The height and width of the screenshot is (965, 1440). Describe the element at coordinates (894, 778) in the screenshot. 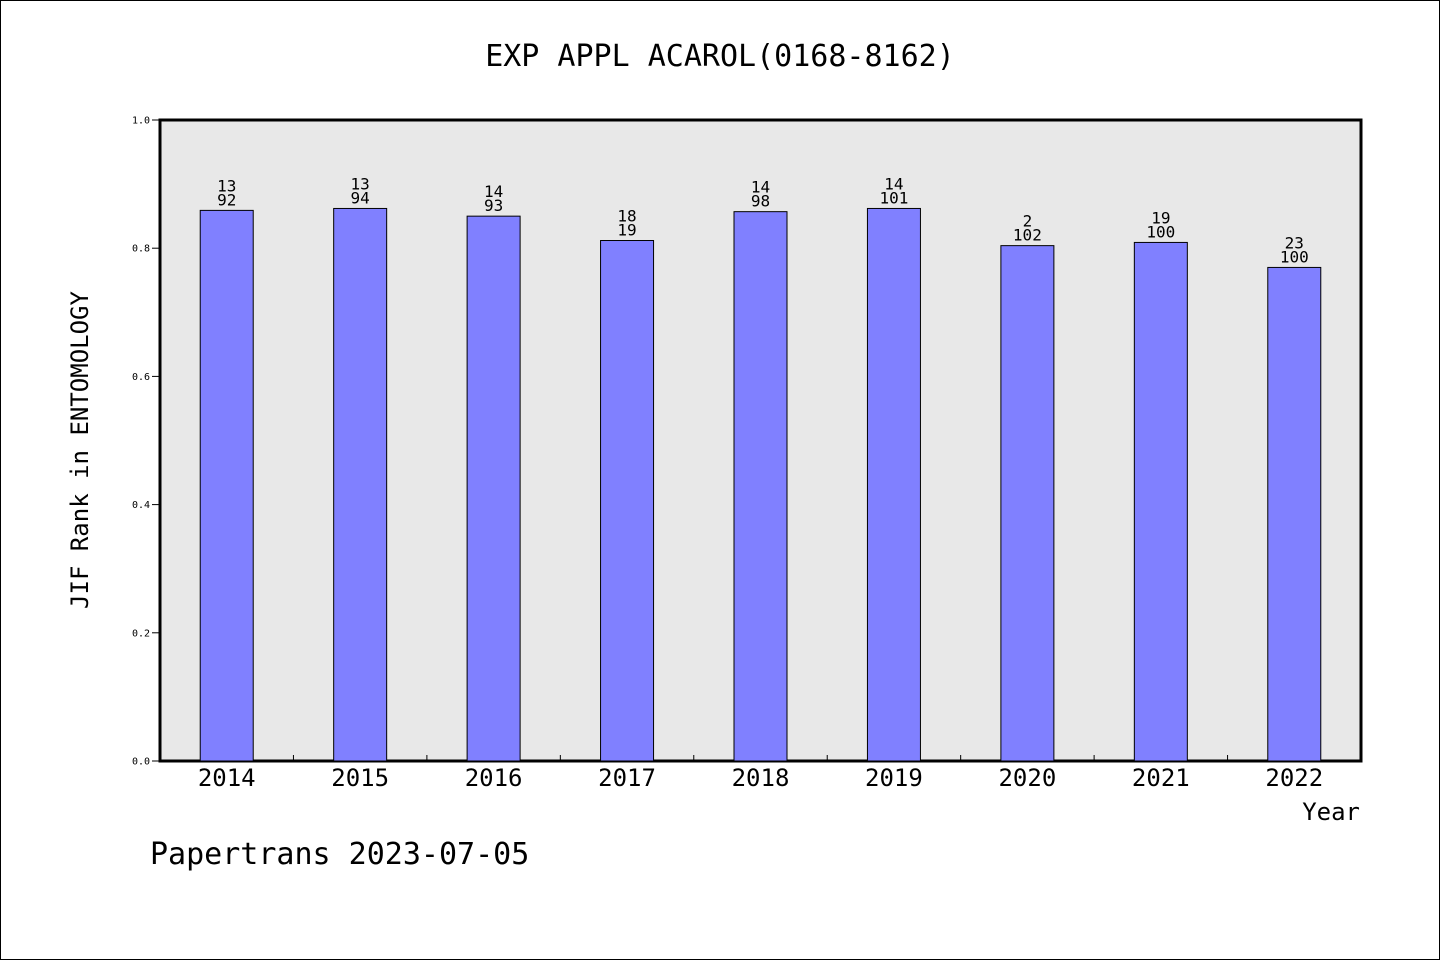

I see `x-tick-label-2019: 2019` at that location.